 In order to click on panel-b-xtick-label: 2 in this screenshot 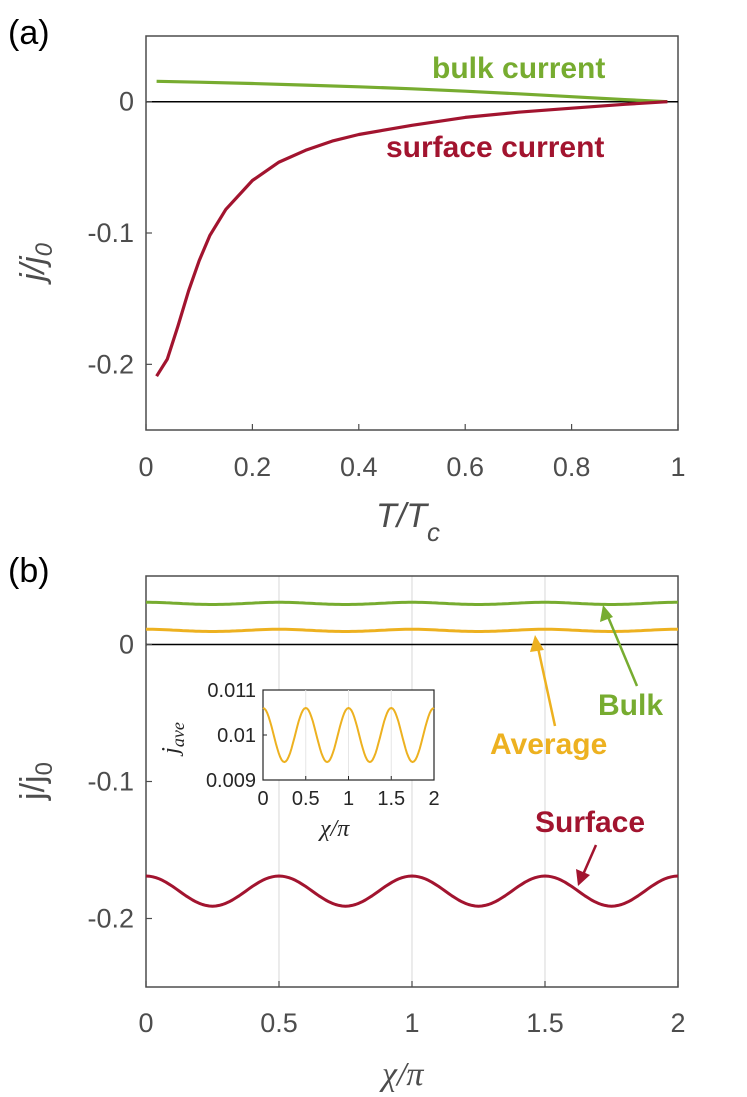, I will do `click(677, 1023)`.